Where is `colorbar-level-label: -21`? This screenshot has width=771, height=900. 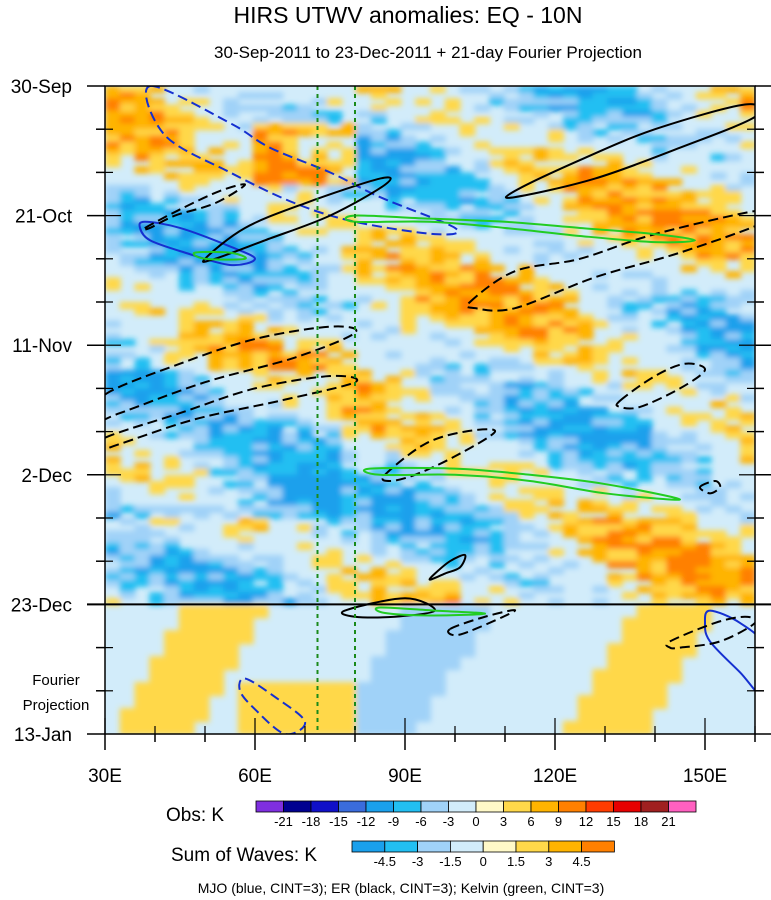 colorbar-level-label: -21 is located at coordinates (283, 821).